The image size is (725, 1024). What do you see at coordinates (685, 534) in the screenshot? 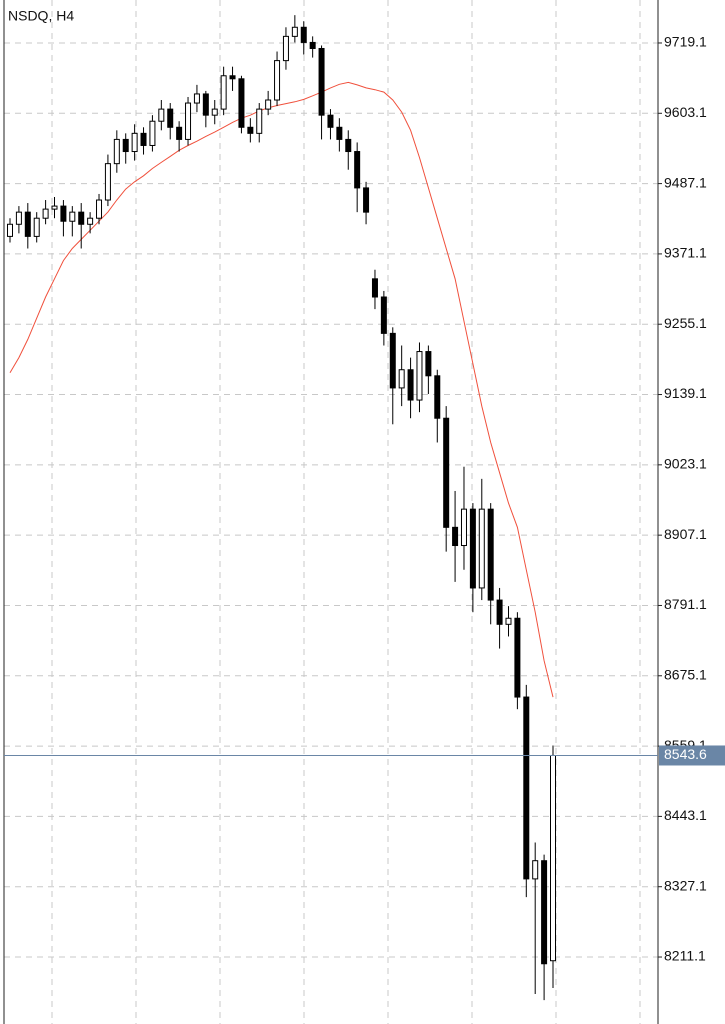
I see `y-tick-label: 8907.1` at bounding box center [685, 534].